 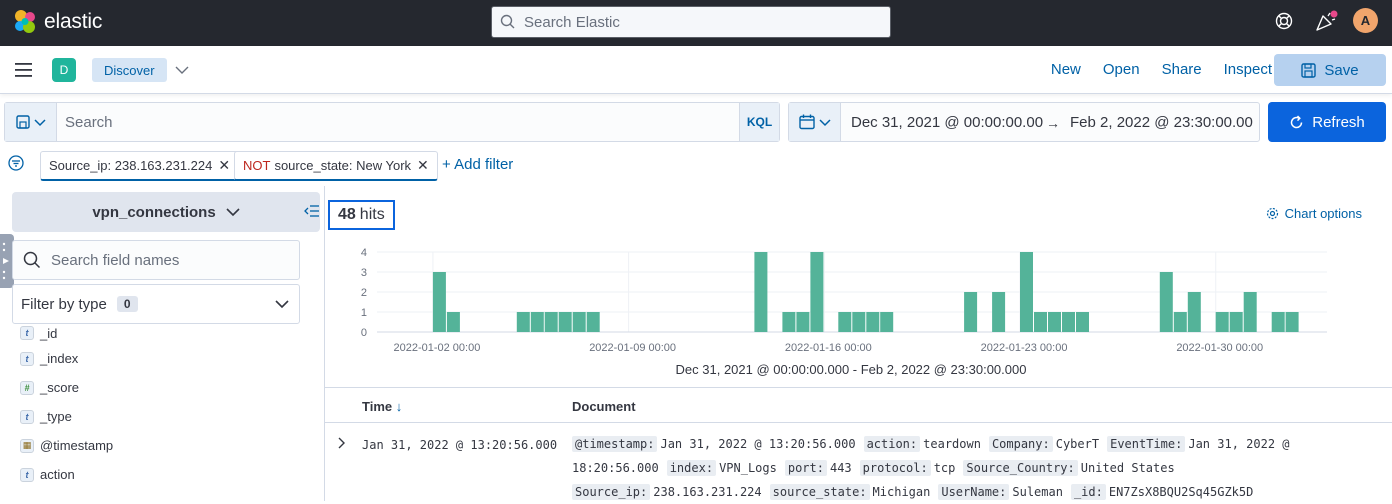 What do you see at coordinates (312, 211) in the screenshot?
I see `collapse-sidebar-icon` at bounding box center [312, 211].